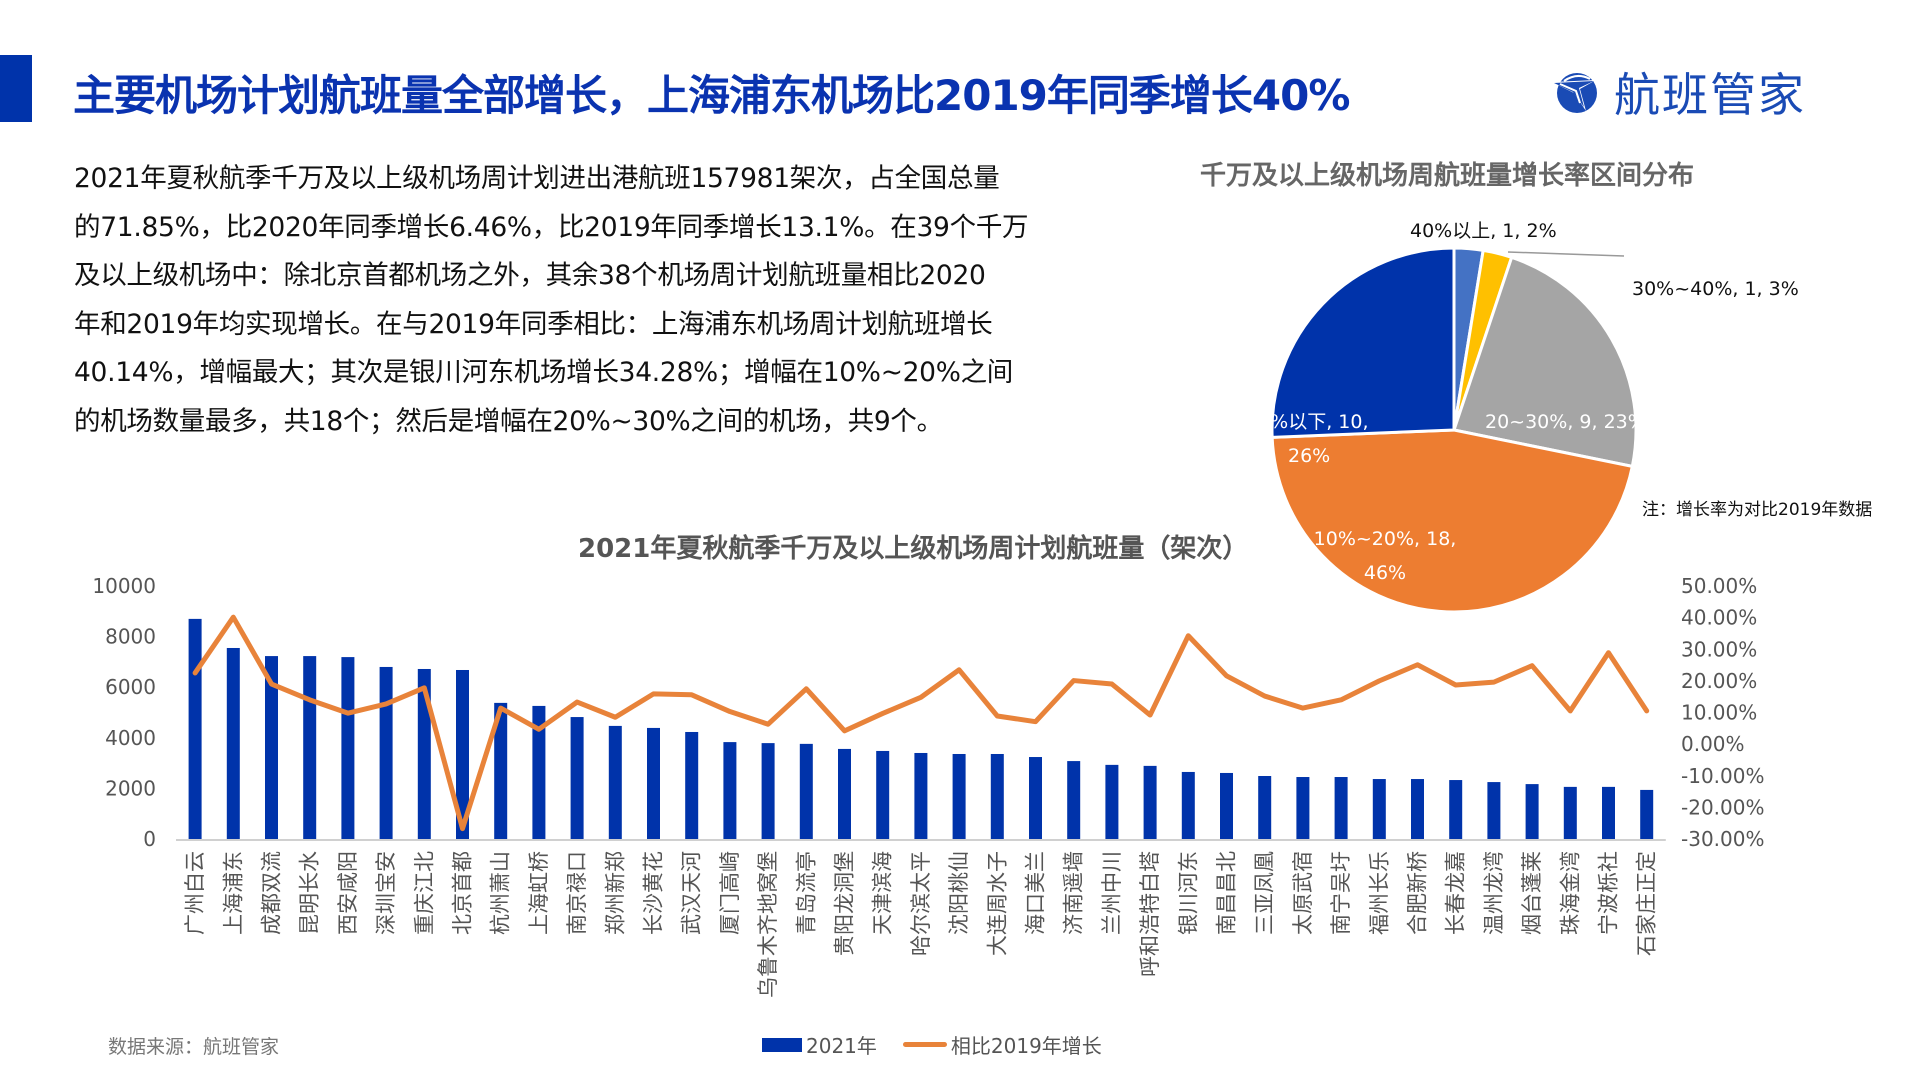 The image size is (1920, 1080). I want to click on legend-label-growth: 相比2019年增长, so click(1026, 1046).